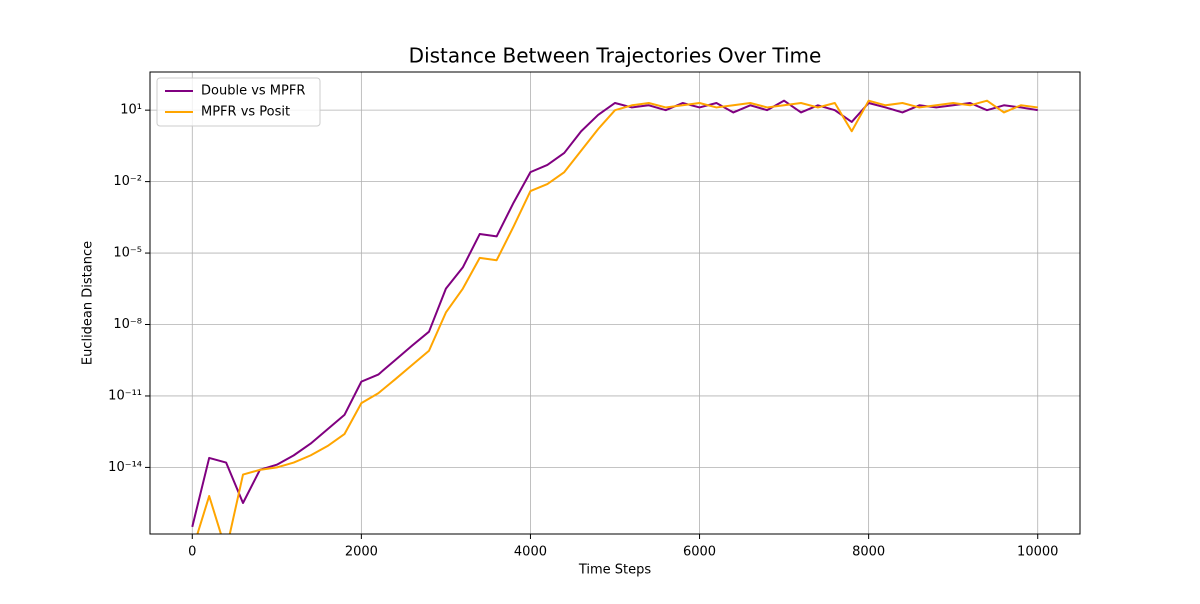 Image resolution: width=1200 pixels, height=604 pixels. Describe the element at coordinates (88, 303) in the screenshot. I see `y-axis-label: Euclidean Distance` at that location.